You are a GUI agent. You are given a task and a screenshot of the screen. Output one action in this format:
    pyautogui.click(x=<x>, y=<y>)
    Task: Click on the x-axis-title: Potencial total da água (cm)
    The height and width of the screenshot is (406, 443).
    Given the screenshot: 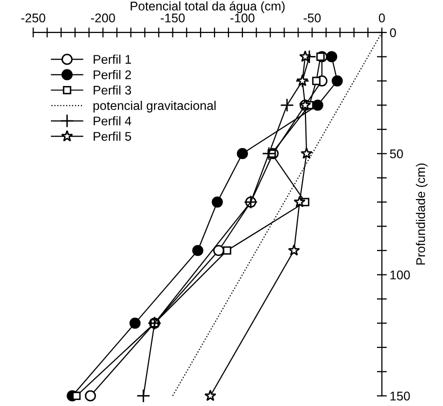 What is the action you would take?
    pyautogui.click(x=207, y=7)
    